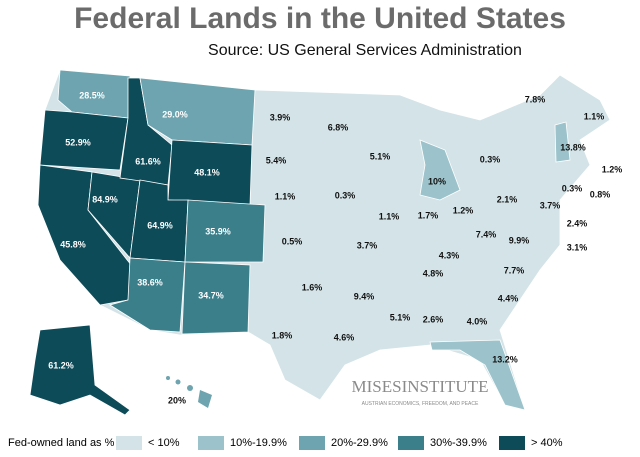 The height and width of the screenshot is (457, 640). I want to click on state-label: 2.1%, so click(507, 199).